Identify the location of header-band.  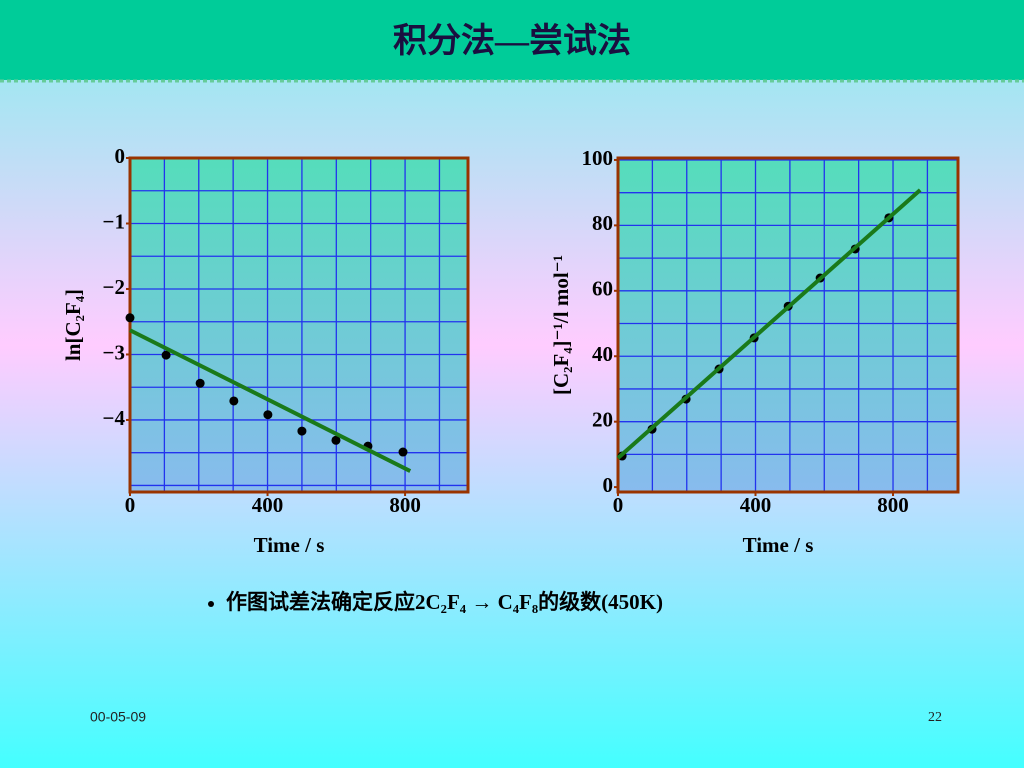
(512, 40).